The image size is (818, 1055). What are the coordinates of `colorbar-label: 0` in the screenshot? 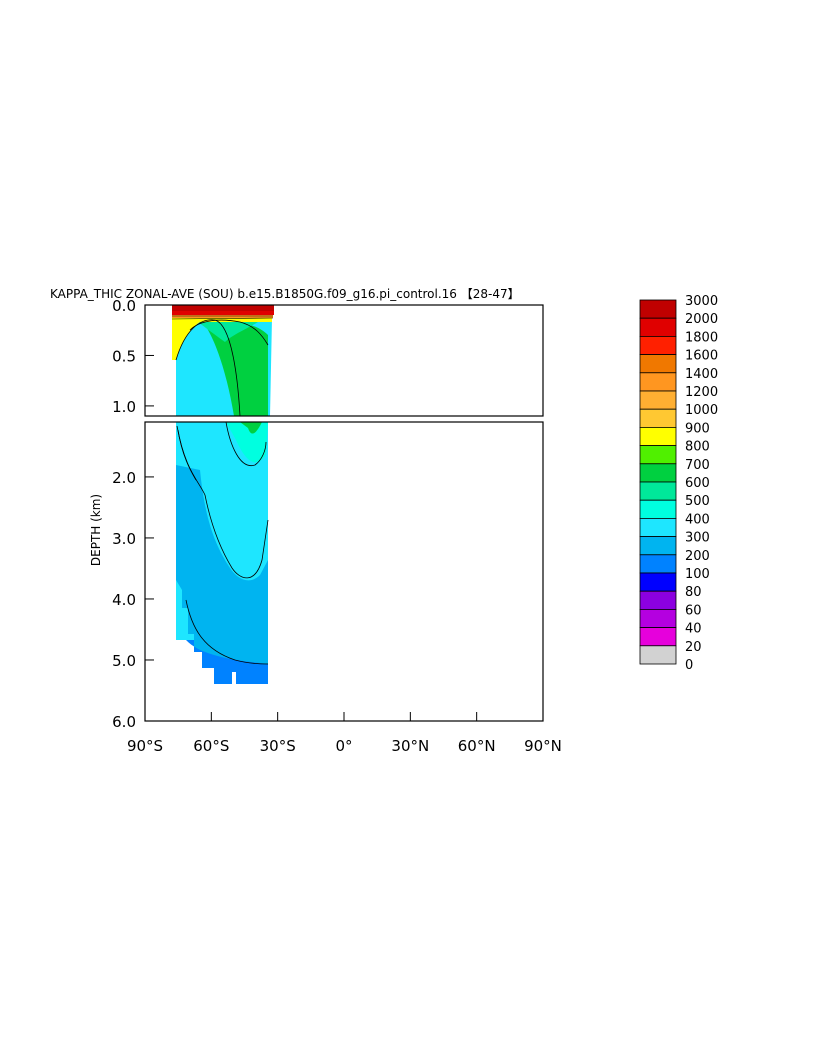 It's located at (689, 665).